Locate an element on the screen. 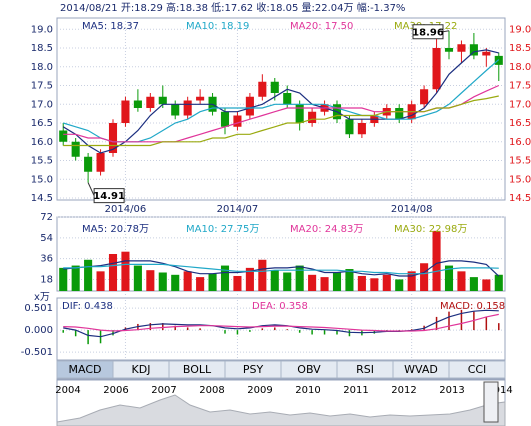 This screenshot has height=426, width=531. legend-item: MA20: 17.50 is located at coordinates (321, 26).